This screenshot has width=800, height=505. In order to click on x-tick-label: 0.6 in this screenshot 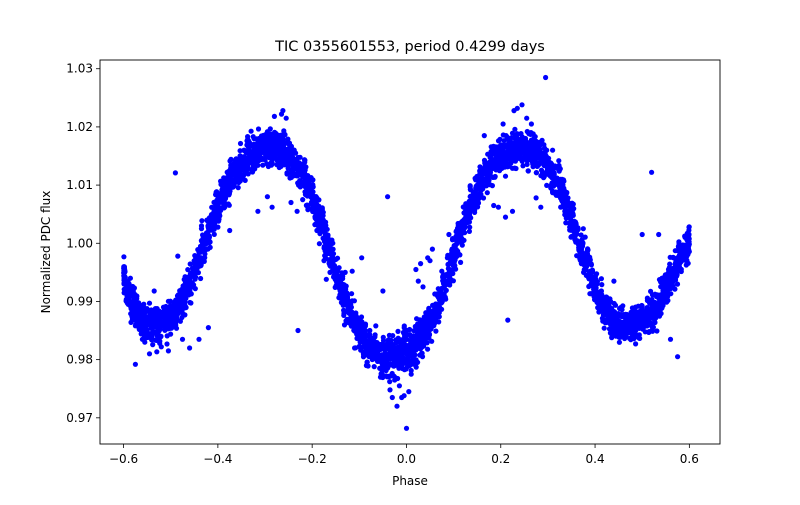, I will do `click(689, 459)`.